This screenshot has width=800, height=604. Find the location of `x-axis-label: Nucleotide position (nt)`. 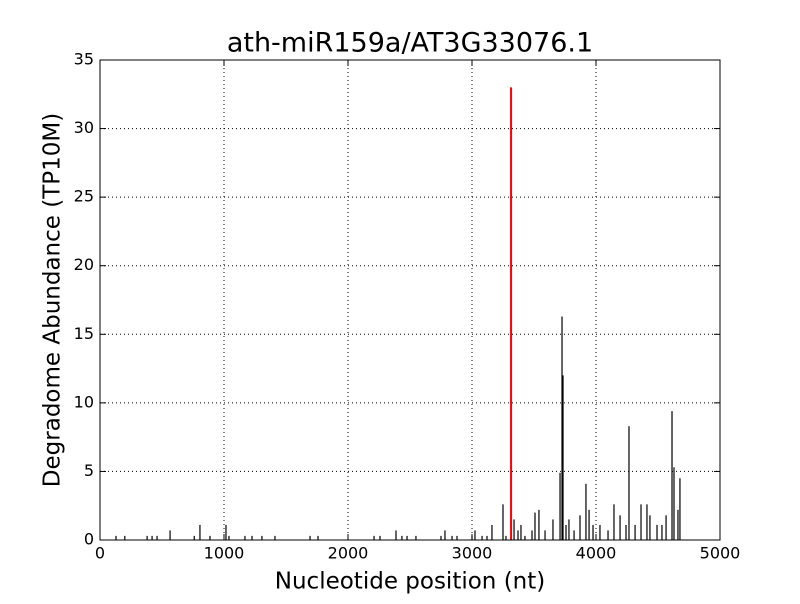

x-axis-label: Nucleotide position (nt) is located at coordinates (410, 582).